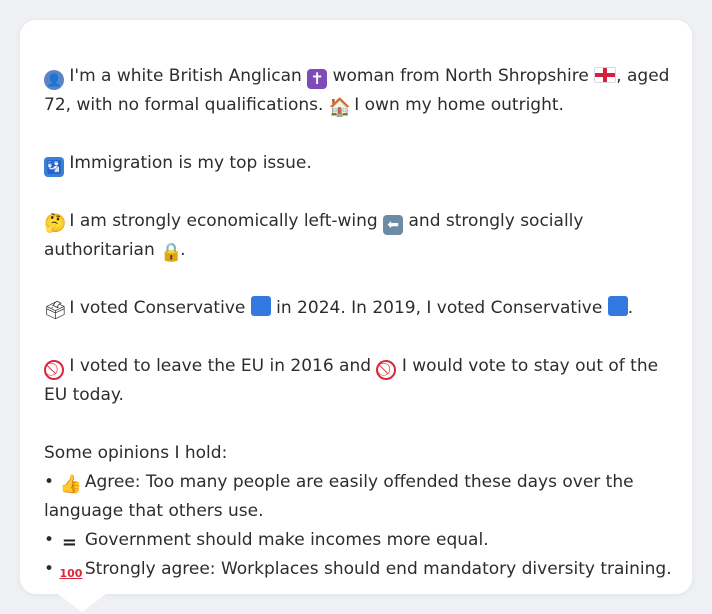  Describe the element at coordinates (183, 250) in the screenshot. I see `ideology-text-3: .` at that location.